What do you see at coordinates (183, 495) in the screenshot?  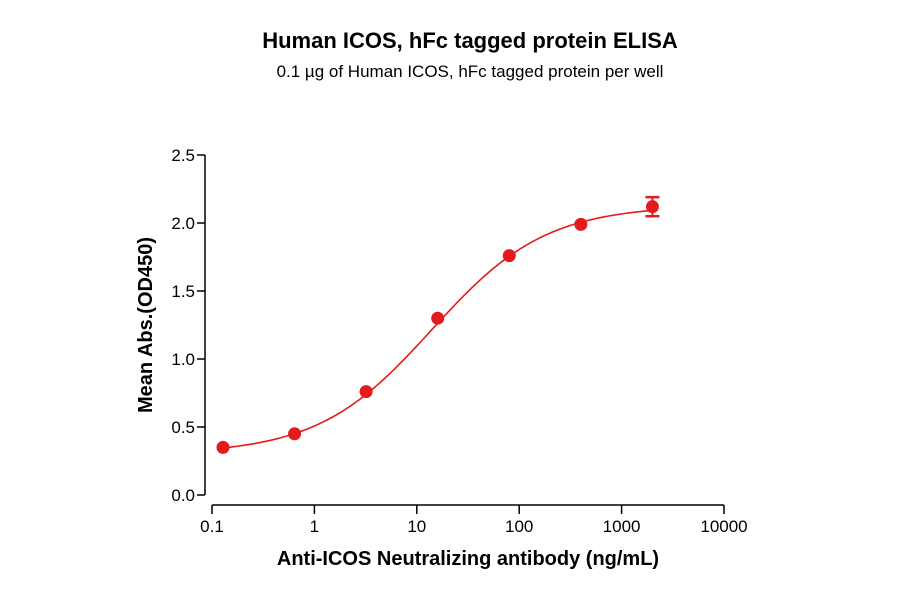 I see `y-tick-label: 0.0` at bounding box center [183, 495].